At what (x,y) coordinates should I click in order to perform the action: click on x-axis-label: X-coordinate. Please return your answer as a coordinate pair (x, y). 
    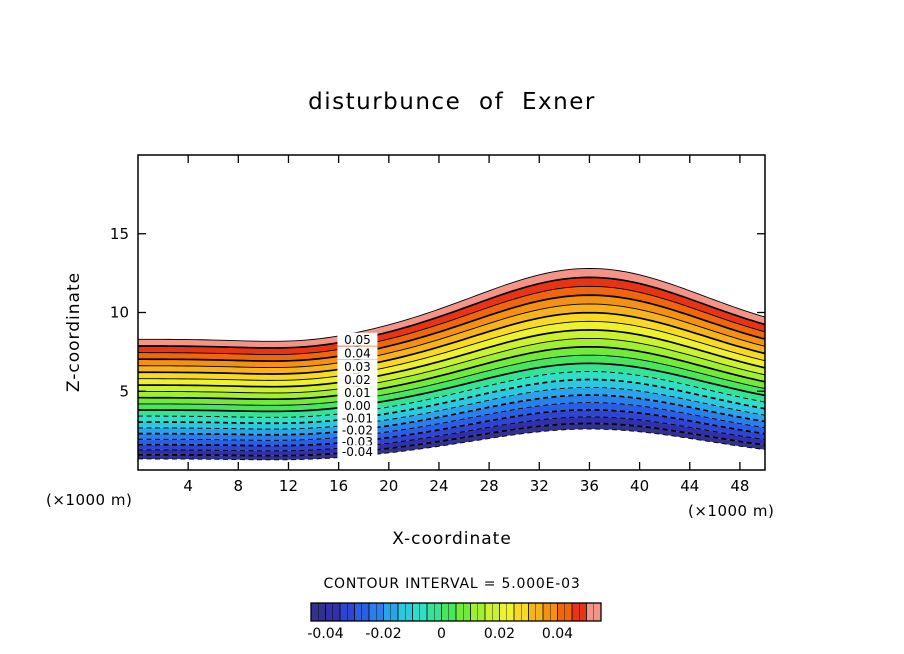
    Looking at the image, I should click on (452, 539).